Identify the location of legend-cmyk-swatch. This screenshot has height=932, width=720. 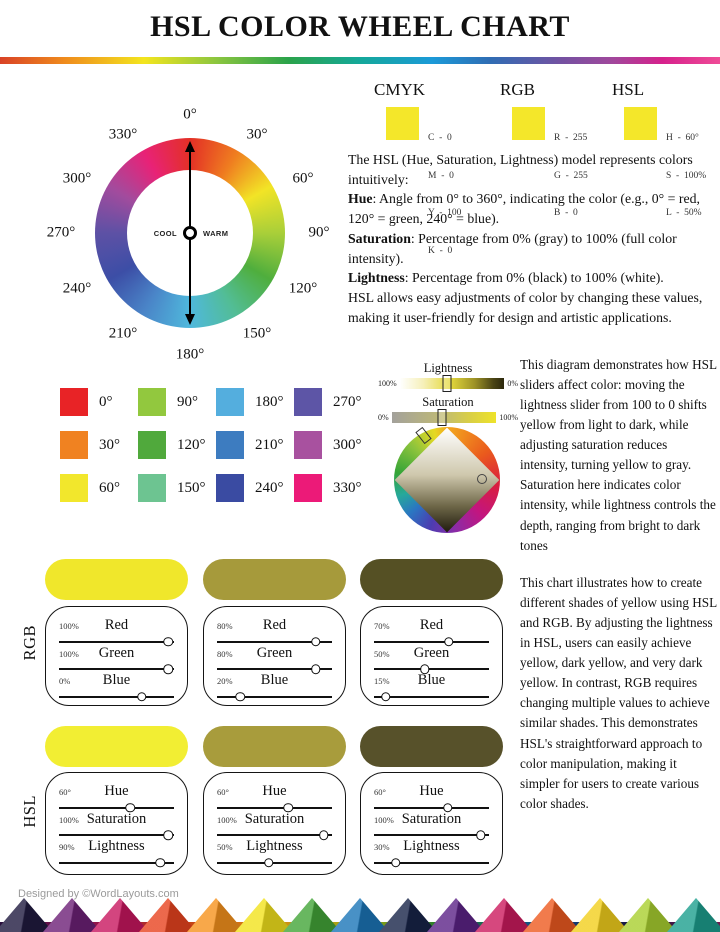
(402, 123).